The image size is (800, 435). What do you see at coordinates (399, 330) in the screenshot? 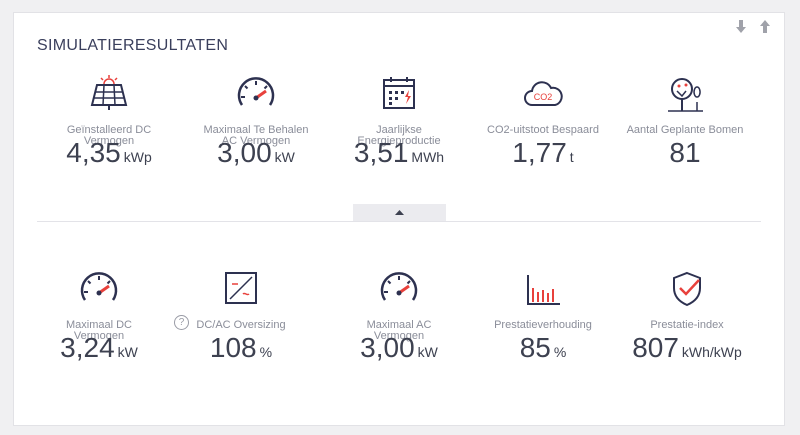
I see `metric-label: Maximaal AC Vermogen` at bounding box center [399, 330].